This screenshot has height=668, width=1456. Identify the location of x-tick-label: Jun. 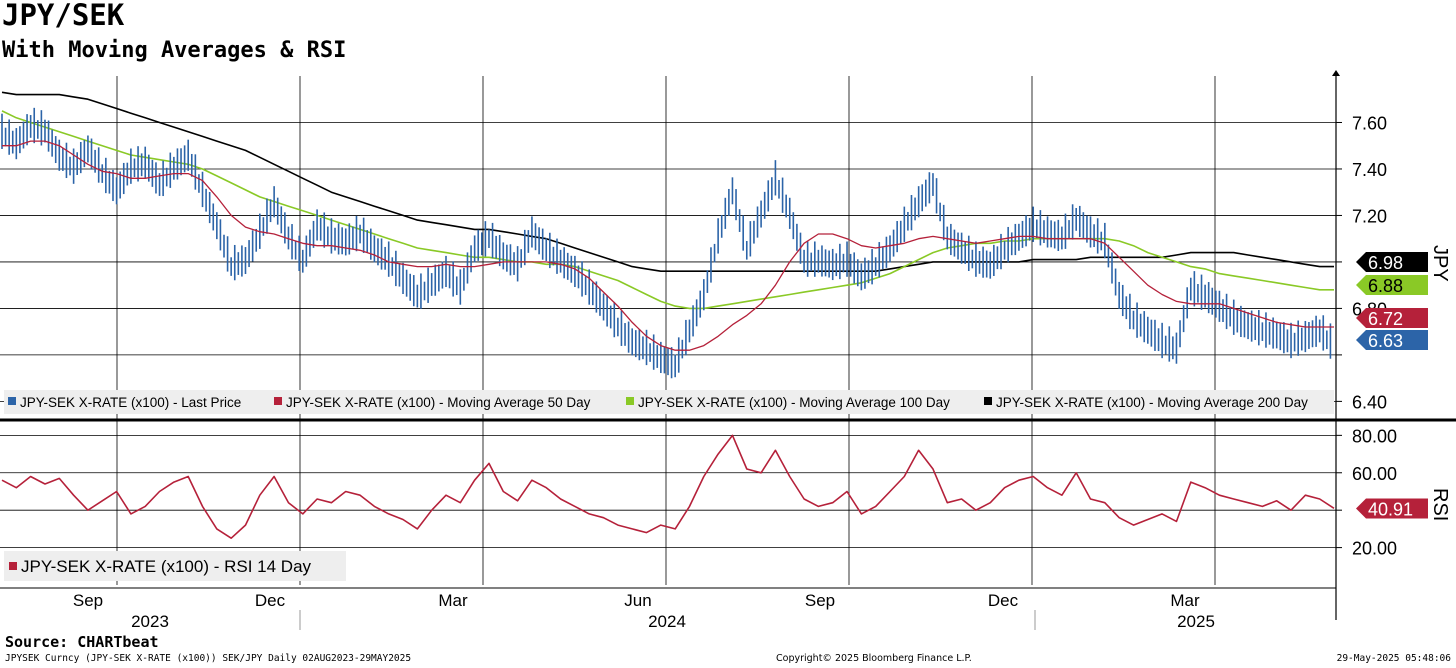
(637, 600).